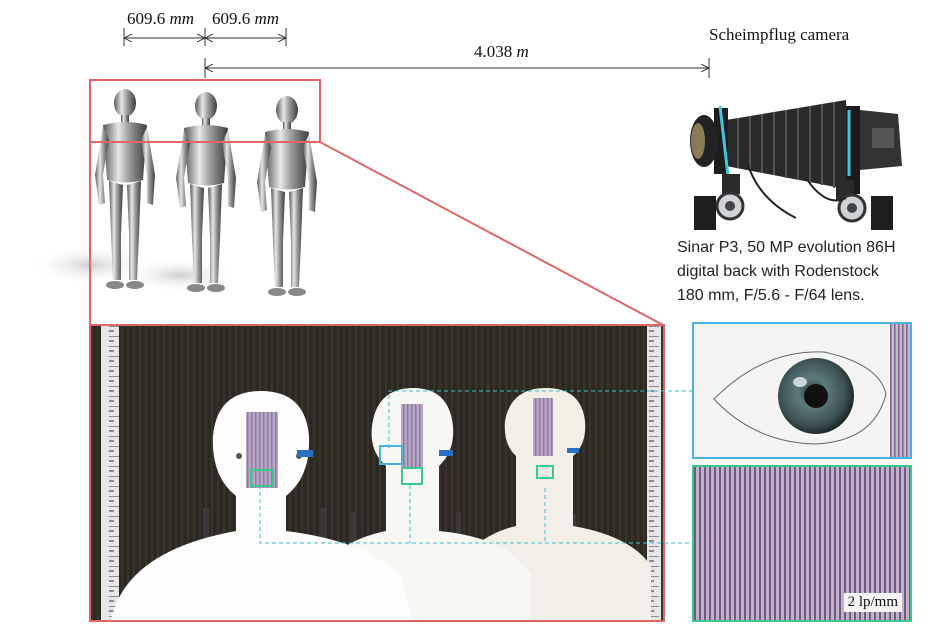  I want to click on zoom-source-box, so click(205, 111).